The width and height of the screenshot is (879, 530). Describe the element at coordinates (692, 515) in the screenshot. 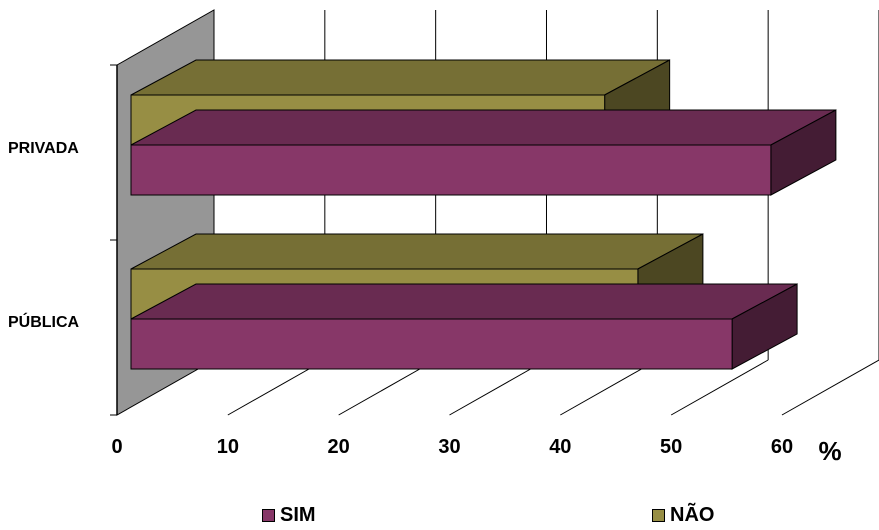

I see `legend-label-nao: NÃO` at that location.